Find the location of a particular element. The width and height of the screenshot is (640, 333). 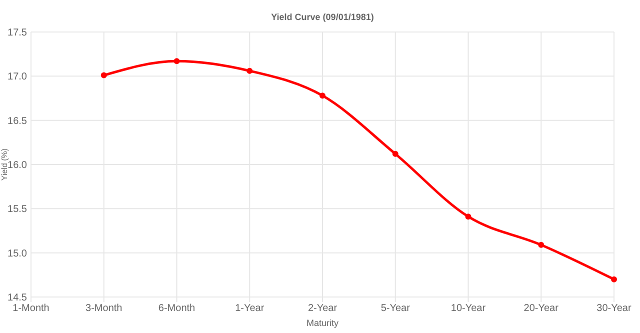

x-tick-label: 2-Year is located at coordinates (323, 308).